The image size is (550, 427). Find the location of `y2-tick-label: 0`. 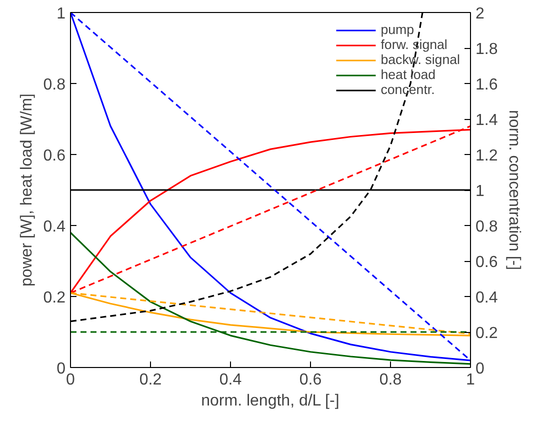

y2-tick-label: 0 is located at coordinates (480, 369).